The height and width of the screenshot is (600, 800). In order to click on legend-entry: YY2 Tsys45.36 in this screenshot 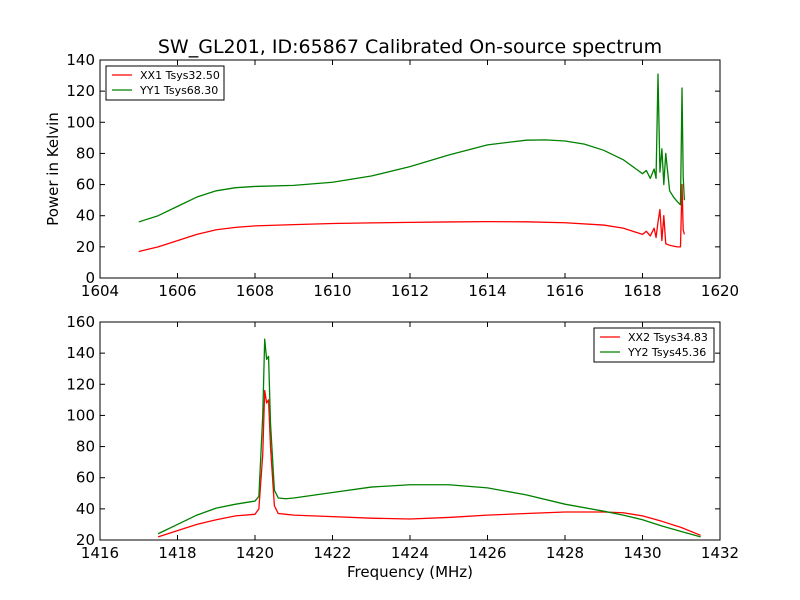, I will do `click(666, 352)`.